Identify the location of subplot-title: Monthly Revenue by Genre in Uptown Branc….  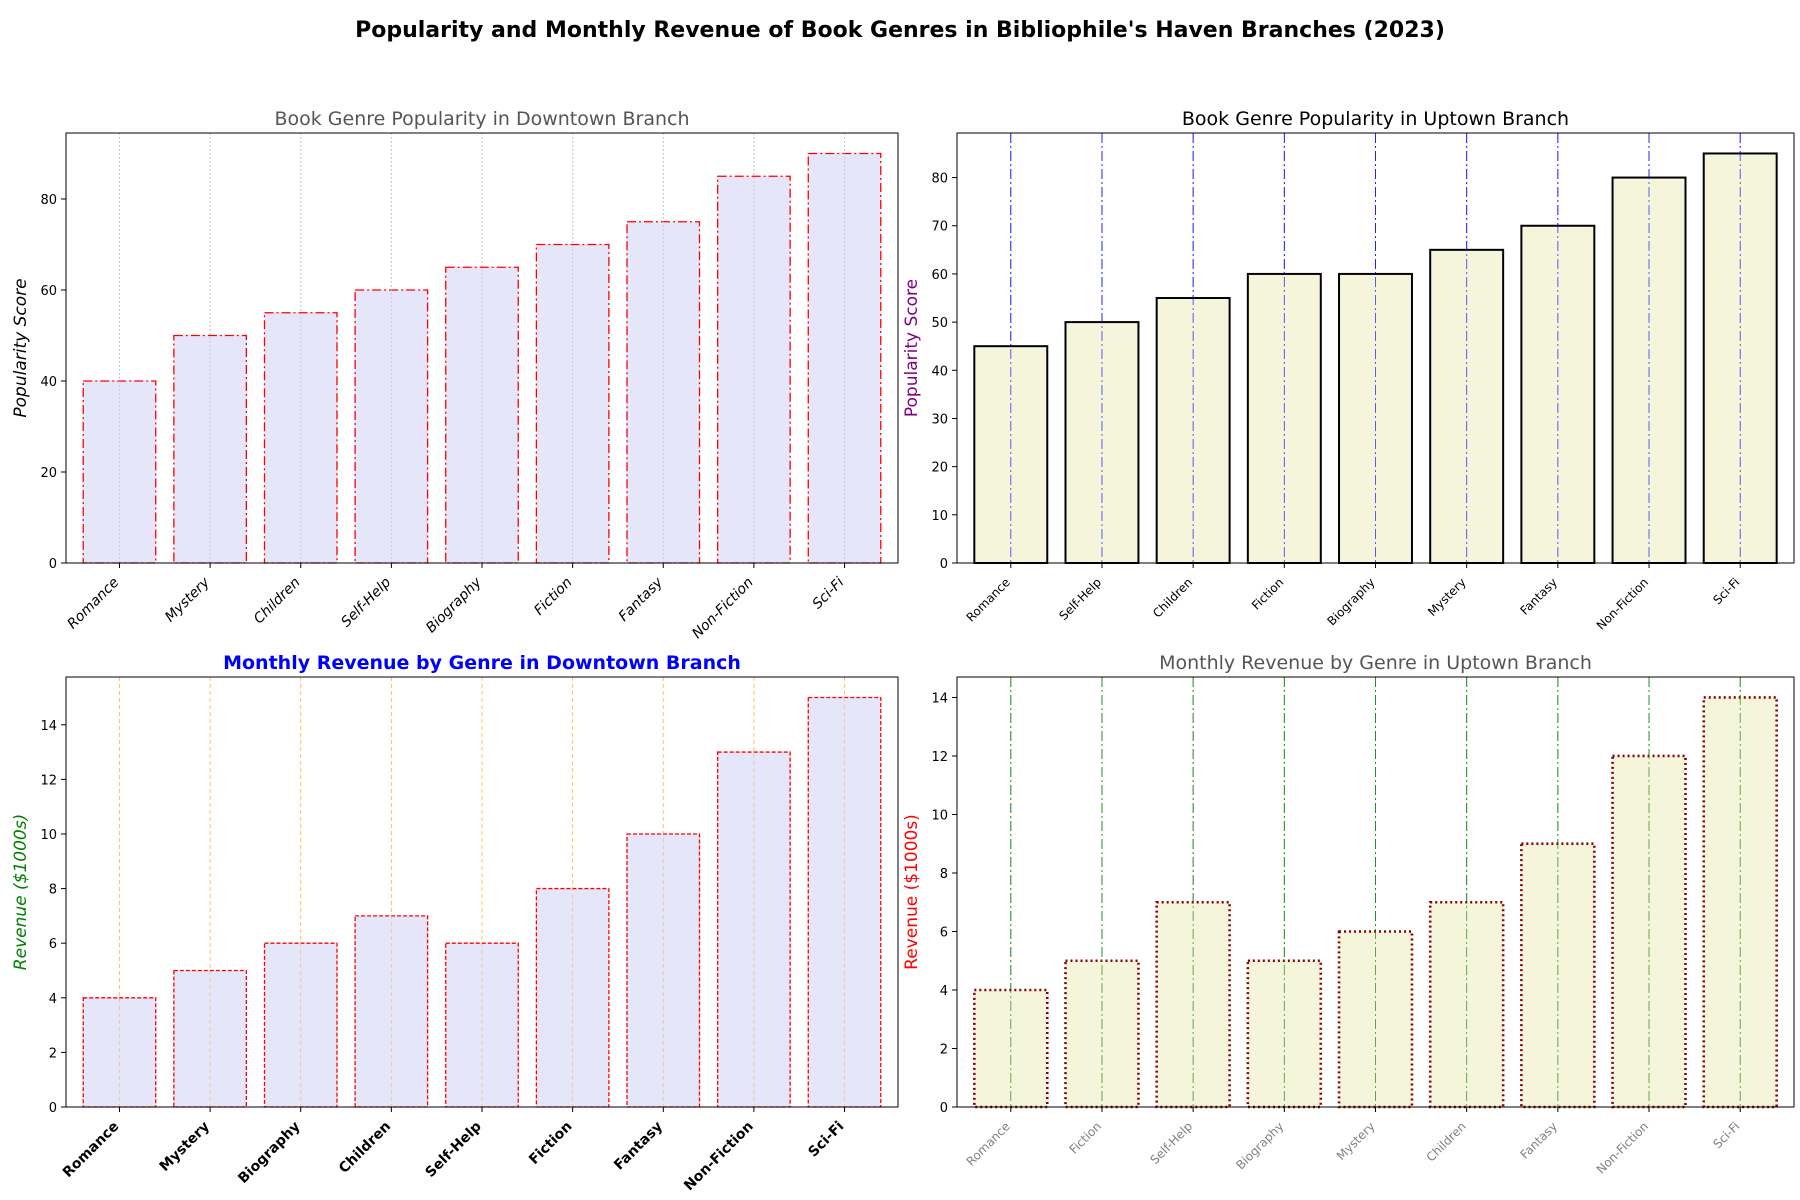
(1375, 663).